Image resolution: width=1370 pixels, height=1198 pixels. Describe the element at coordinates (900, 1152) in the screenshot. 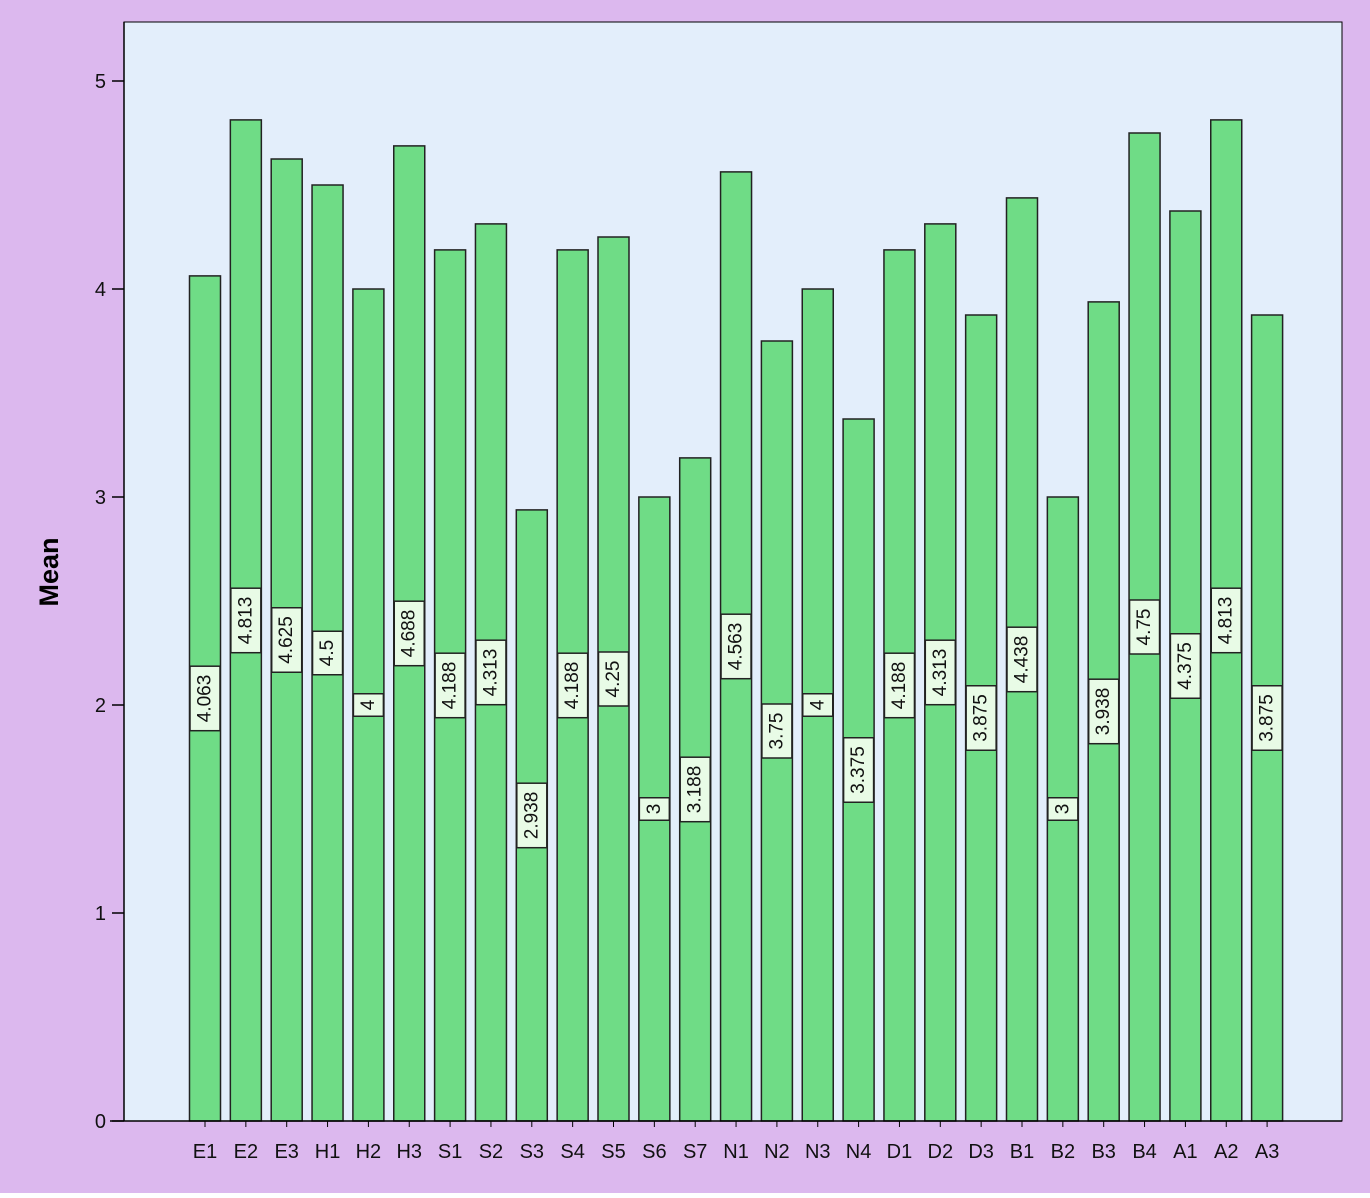

I see `x-tick-label: D1` at that location.